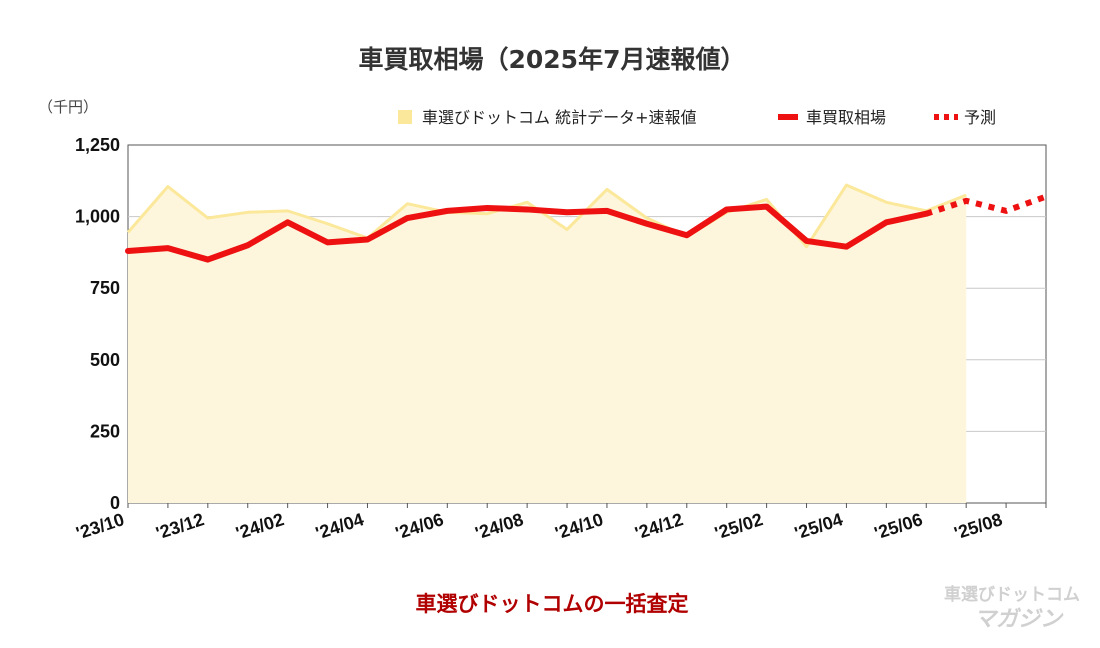 This screenshot has height=648, width=1100. Describe the element at coordinates (658, 526) in the screenshot. I see `x-tick-label: '24/12` at that location.